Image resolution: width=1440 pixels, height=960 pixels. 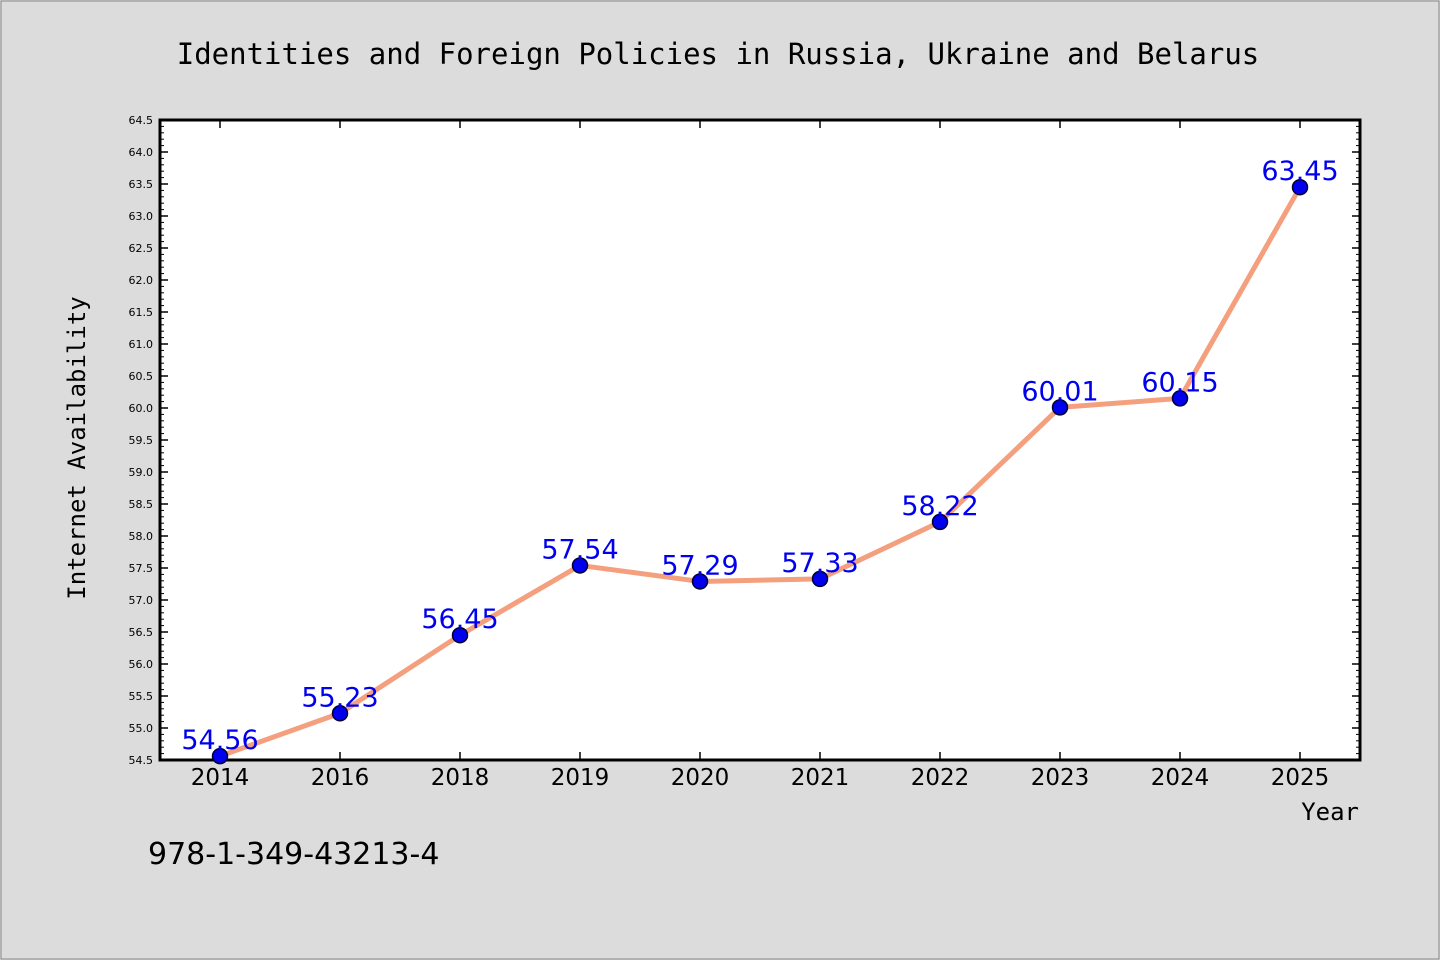 What do you see at coordinates (141, 344) in the screenshot?
I see `y-tick-label: 61.0` at bounding box center [141, 344].